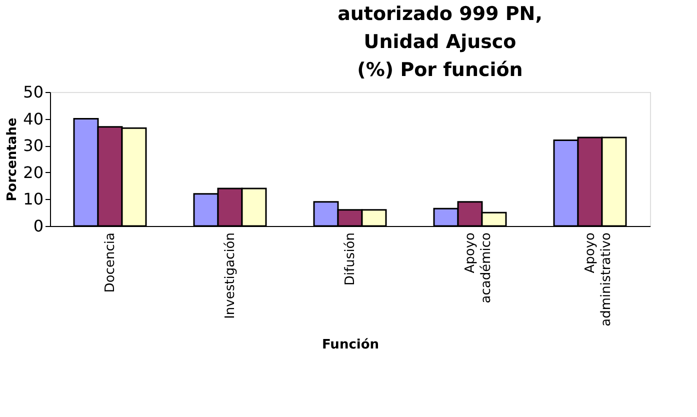  Describe the element at coordinates (440, 42) in the screenshot. I see `text: Unidad Ajusco` at that location.